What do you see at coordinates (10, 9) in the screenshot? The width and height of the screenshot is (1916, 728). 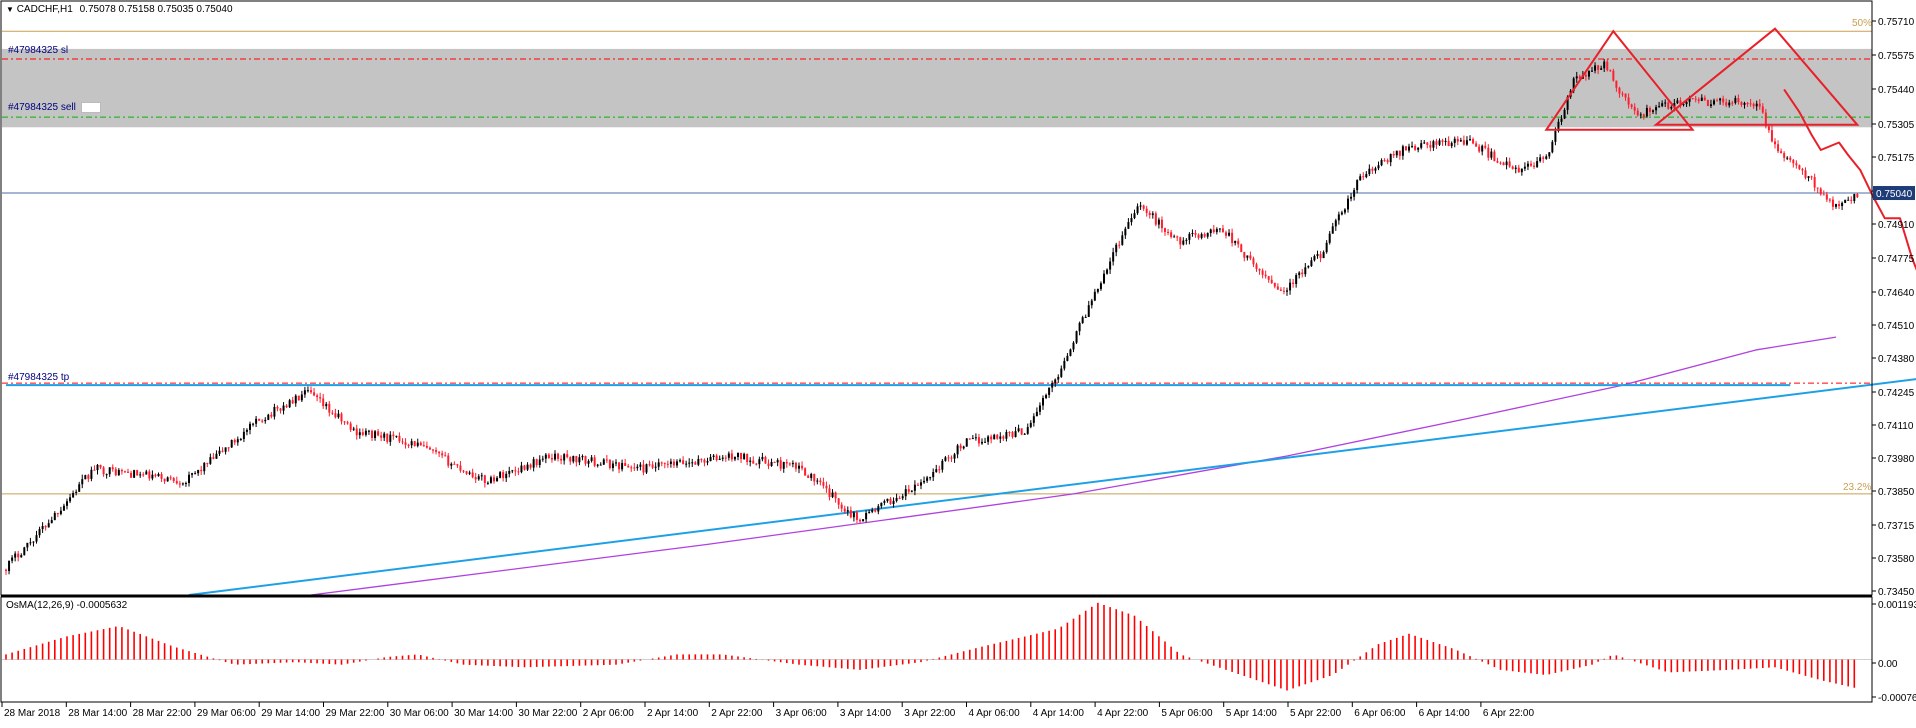 I see `chevron-down-icon: ▼` at bounding box center [10, 9].